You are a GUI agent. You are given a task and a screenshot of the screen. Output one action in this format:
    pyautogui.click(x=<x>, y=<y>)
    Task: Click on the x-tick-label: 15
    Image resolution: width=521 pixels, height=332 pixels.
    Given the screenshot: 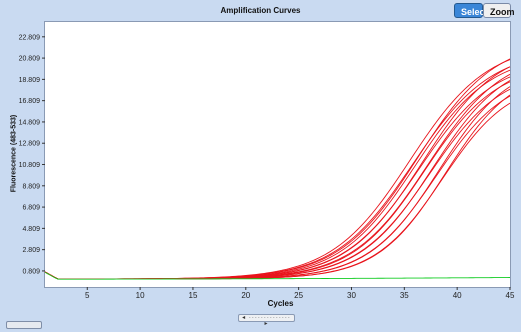 What is the action you would take?
    pyautogui.click(x=193, y=295)
    